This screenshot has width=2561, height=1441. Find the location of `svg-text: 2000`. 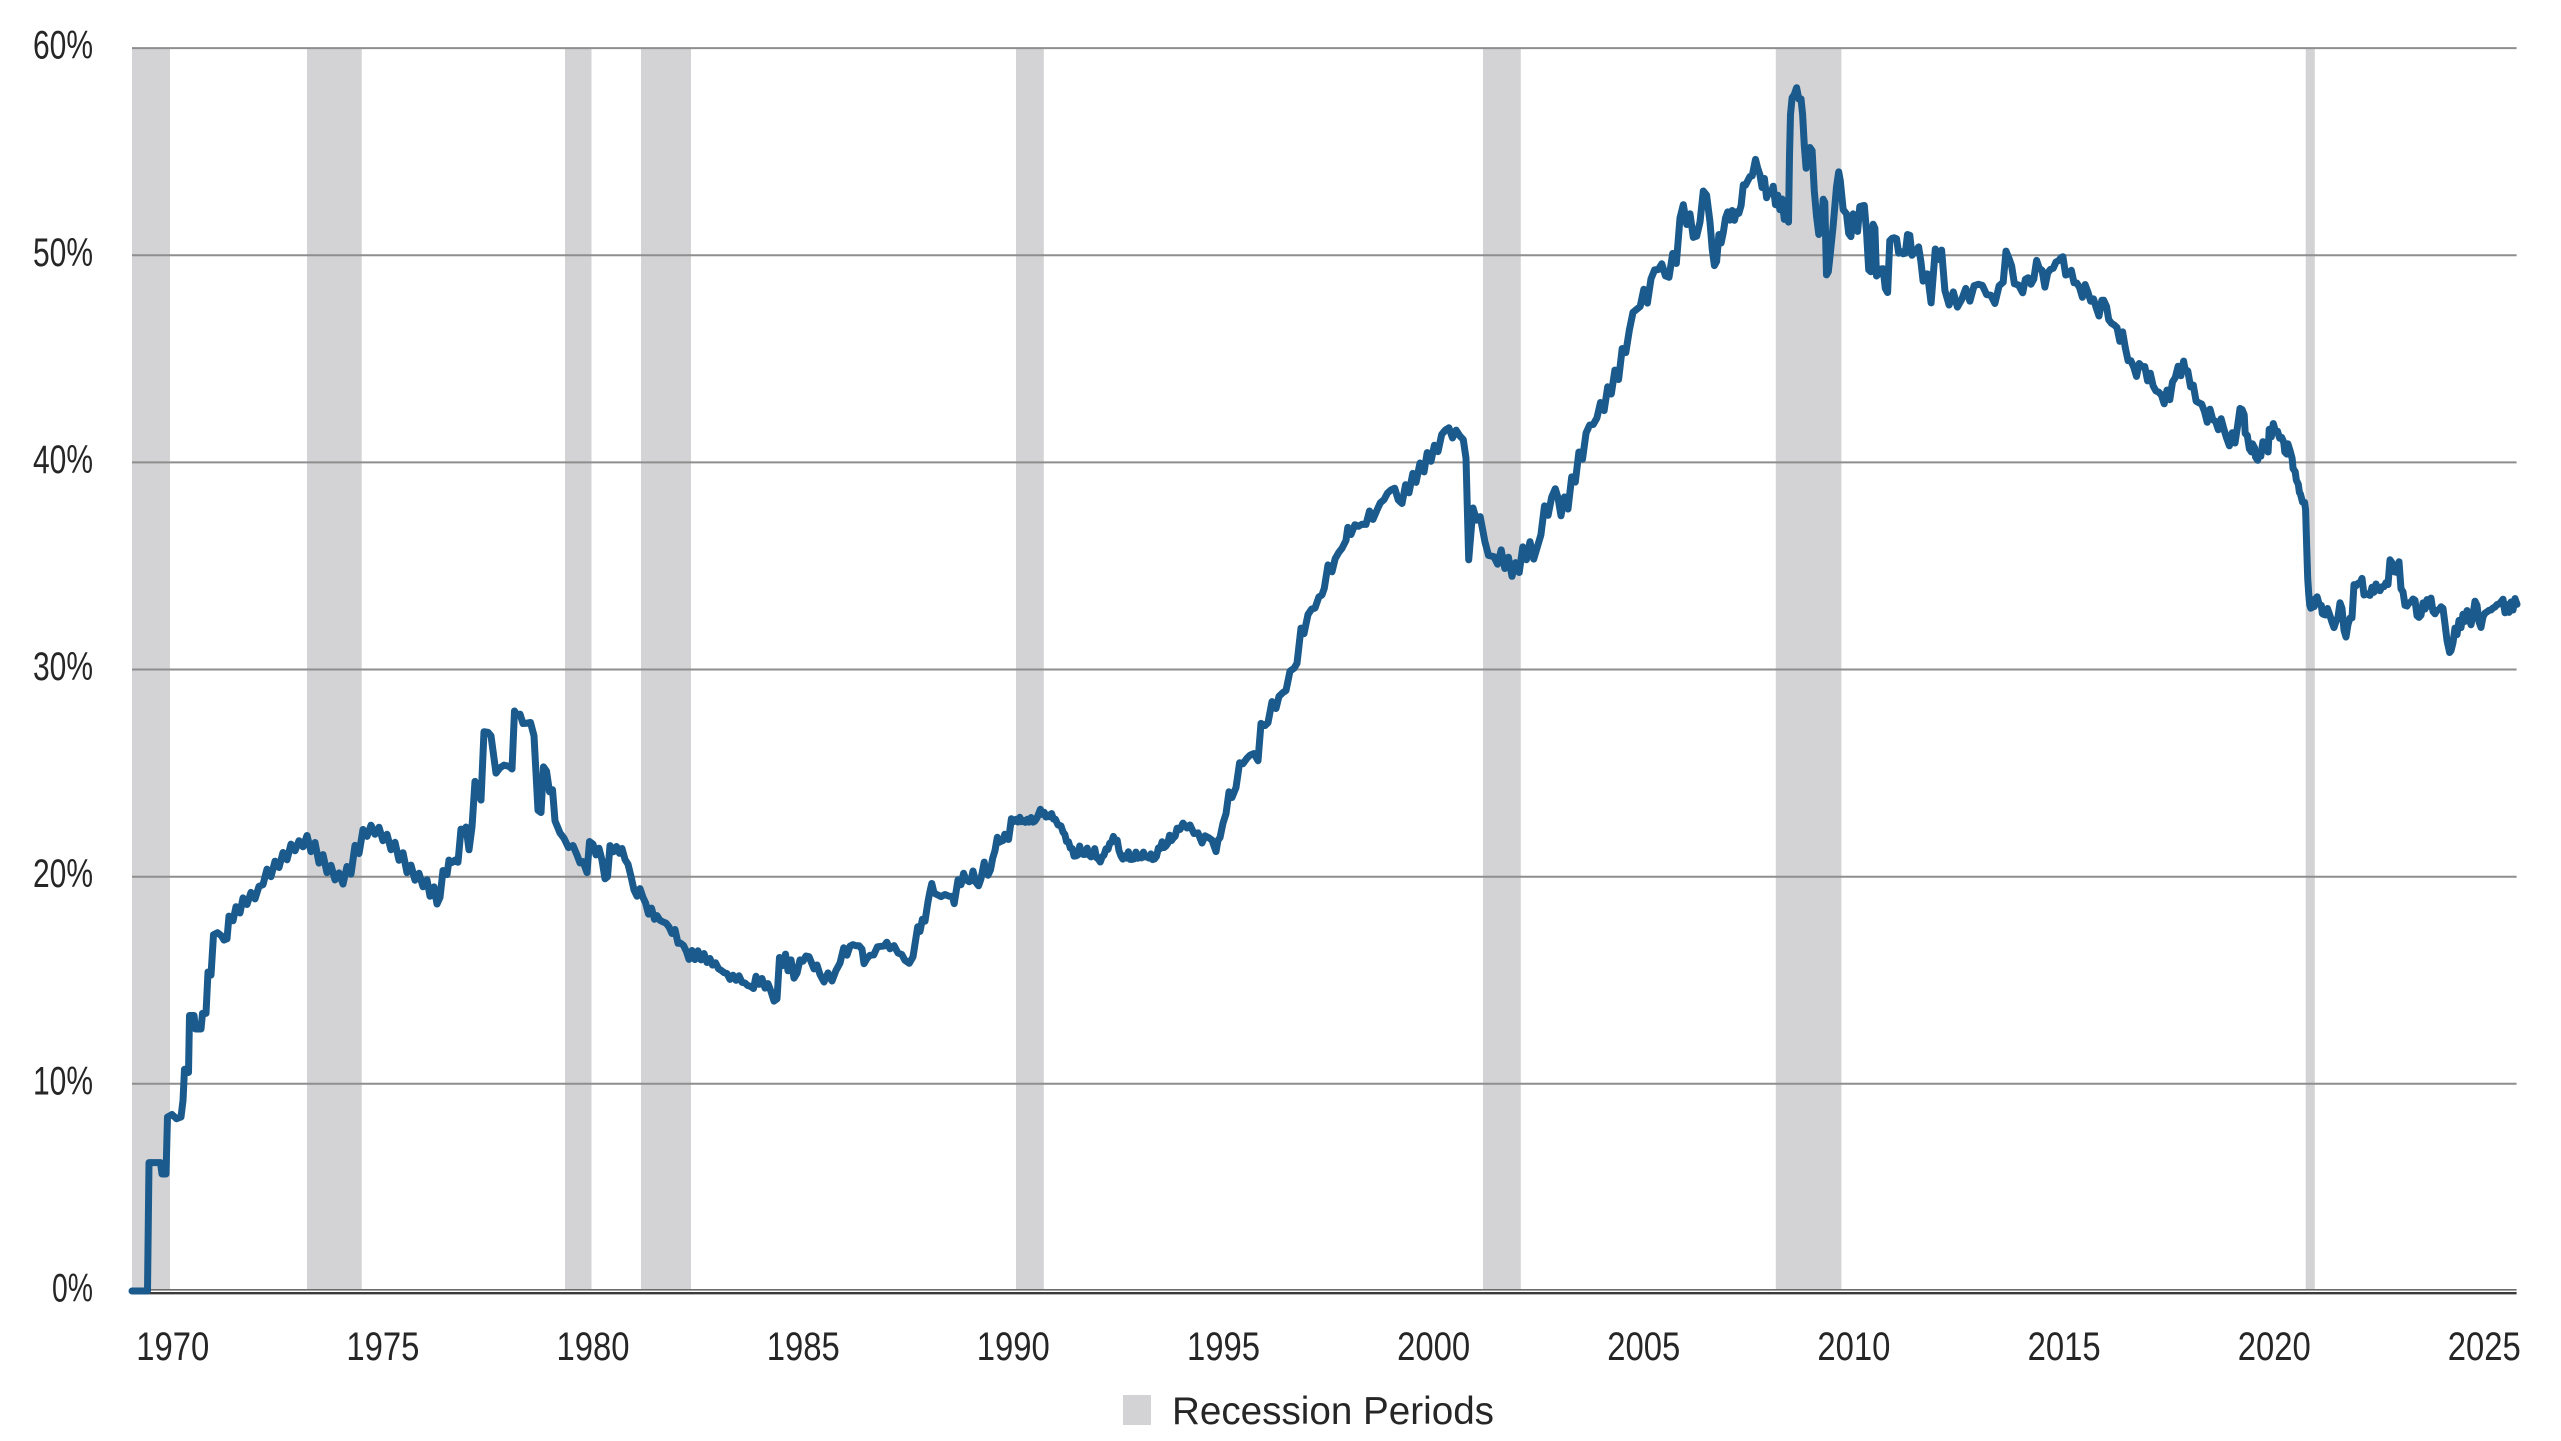

svg-text: 2000 is located at coordinates (1433, 1347).